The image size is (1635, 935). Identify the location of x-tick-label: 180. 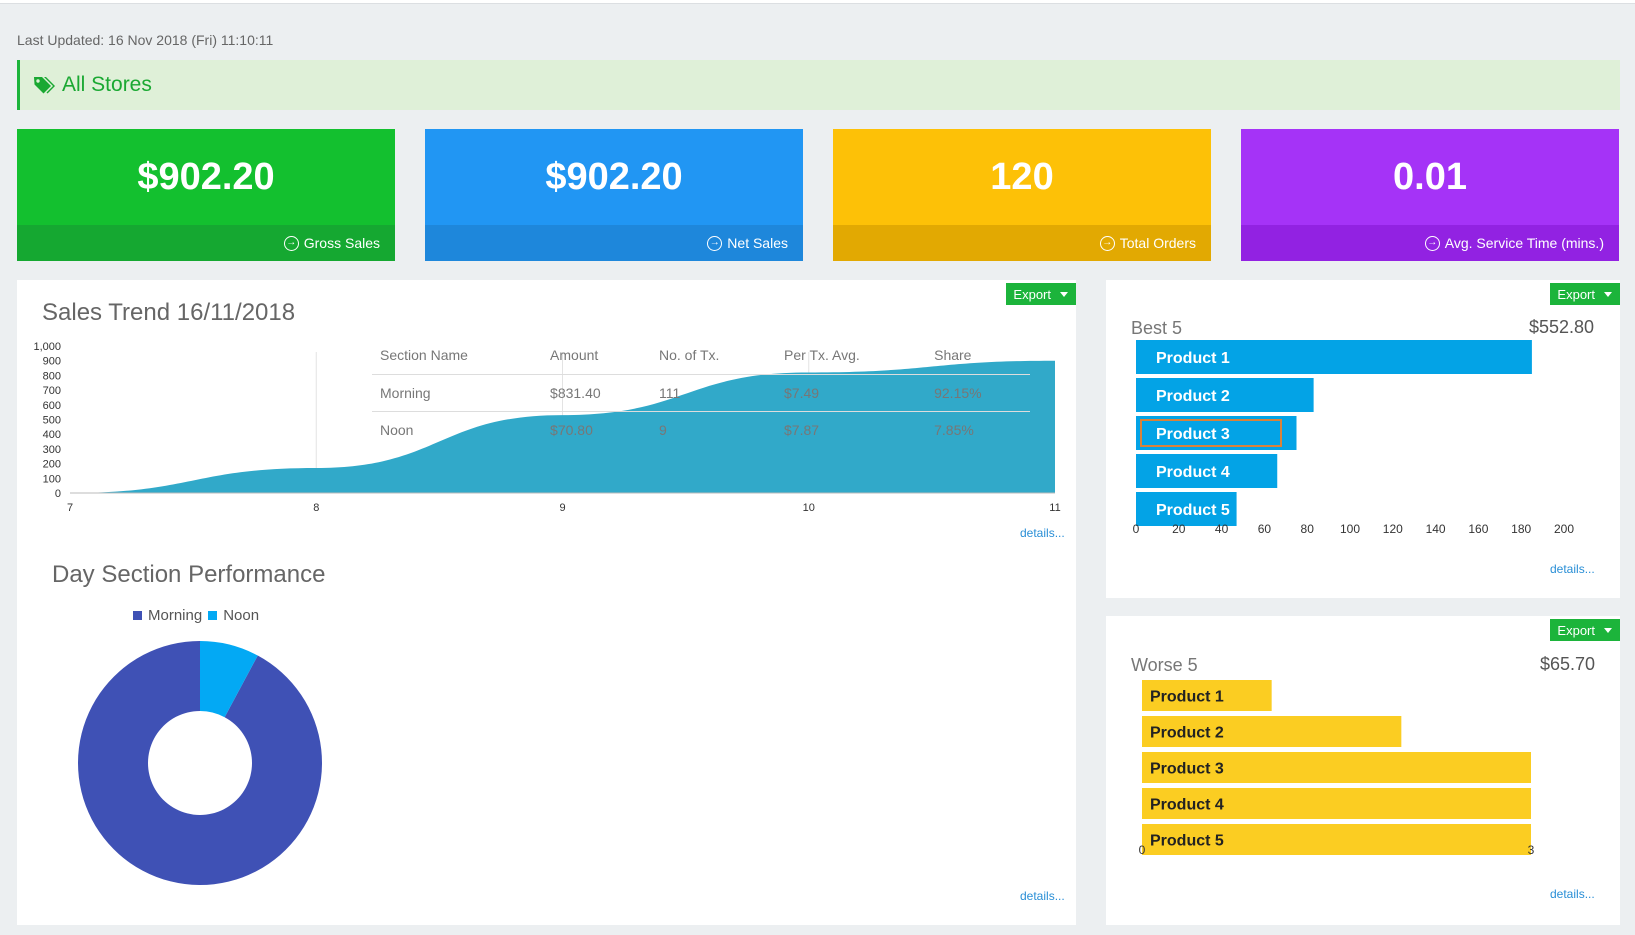
(1521, 529).